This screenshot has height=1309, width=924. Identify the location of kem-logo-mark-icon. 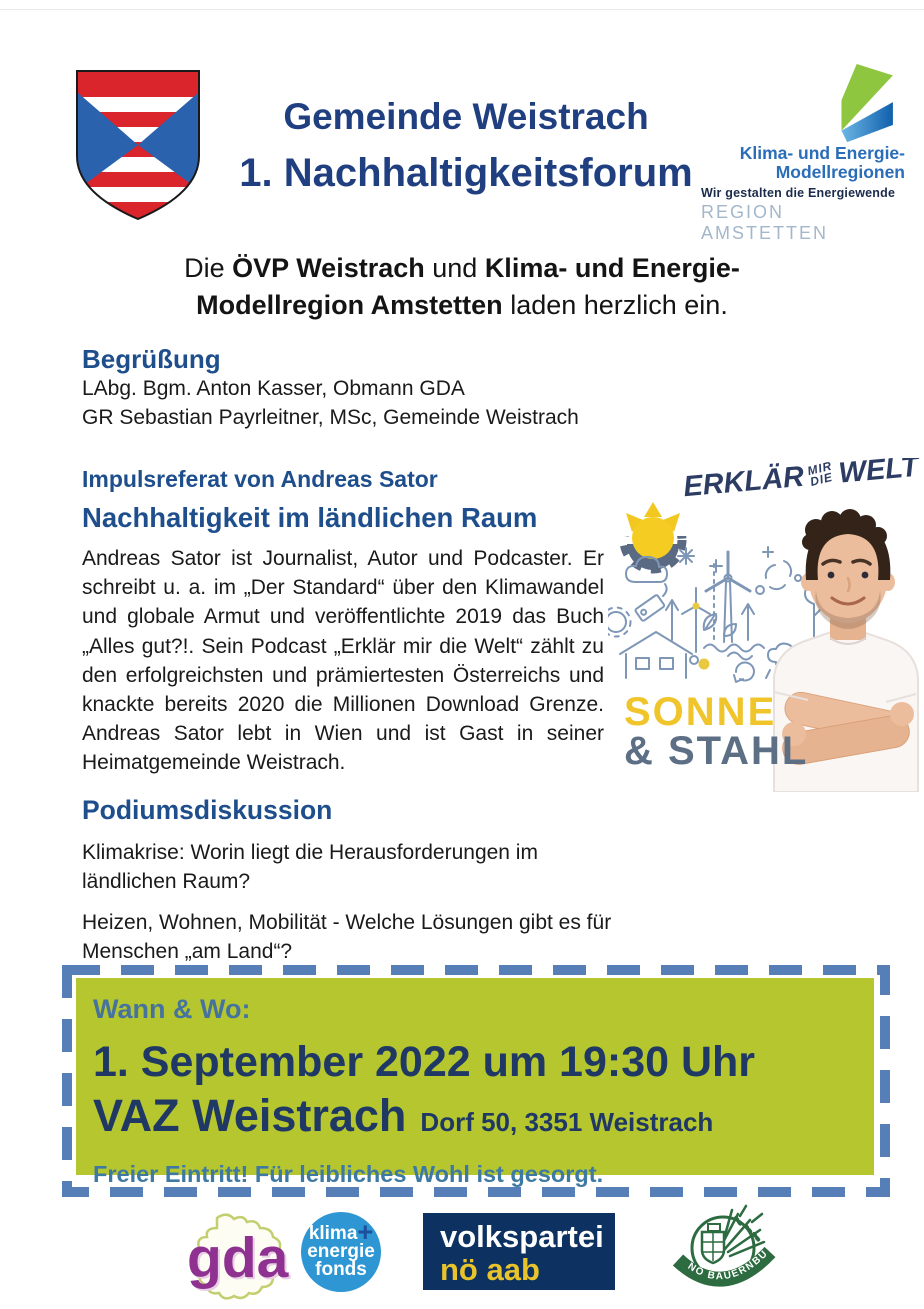
(867, 103).